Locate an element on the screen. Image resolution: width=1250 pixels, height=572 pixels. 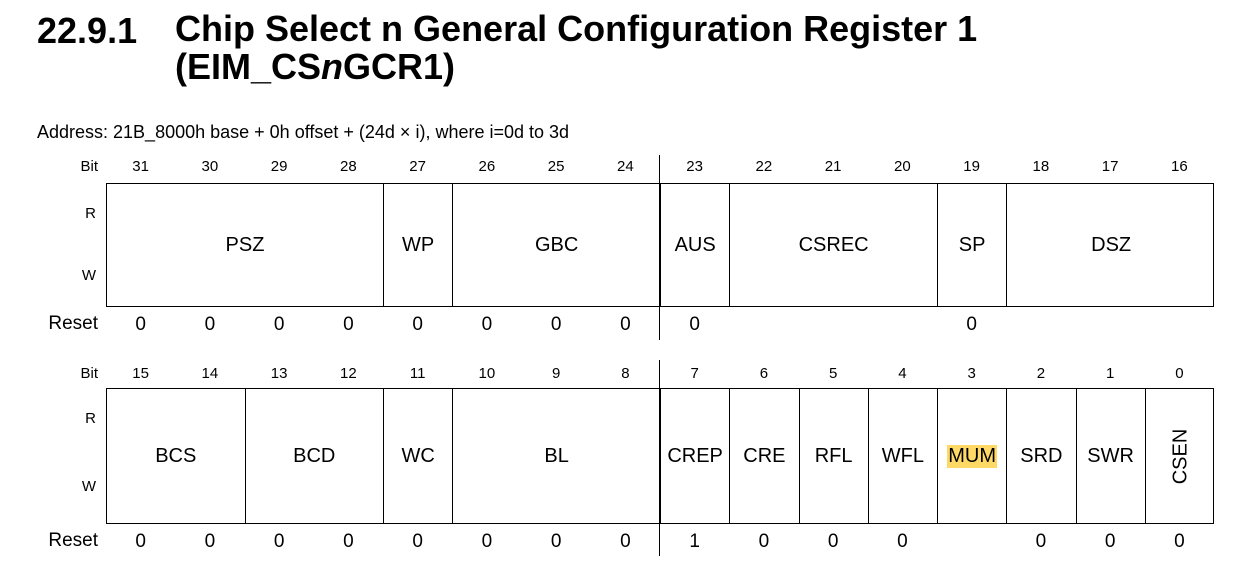
bit-number: 19 is located at coordinates (971, 166).